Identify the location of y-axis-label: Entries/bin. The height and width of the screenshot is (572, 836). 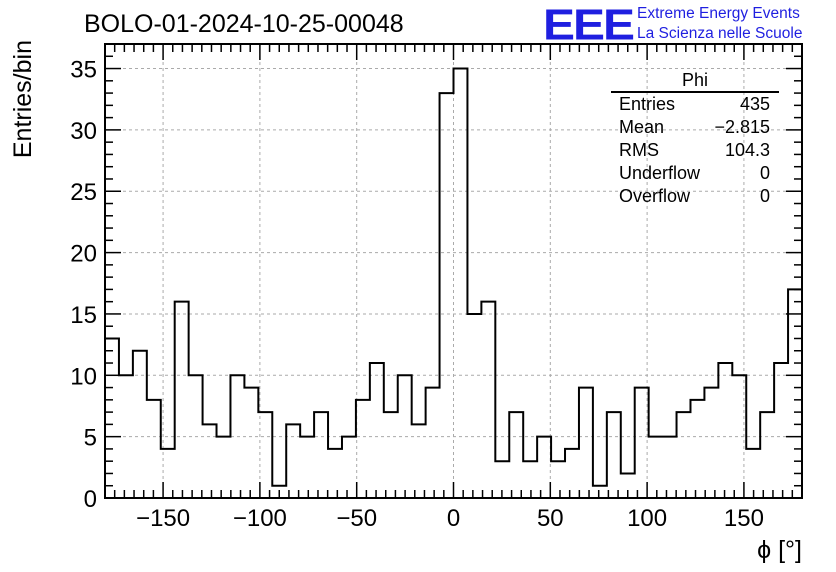
(23, 99).